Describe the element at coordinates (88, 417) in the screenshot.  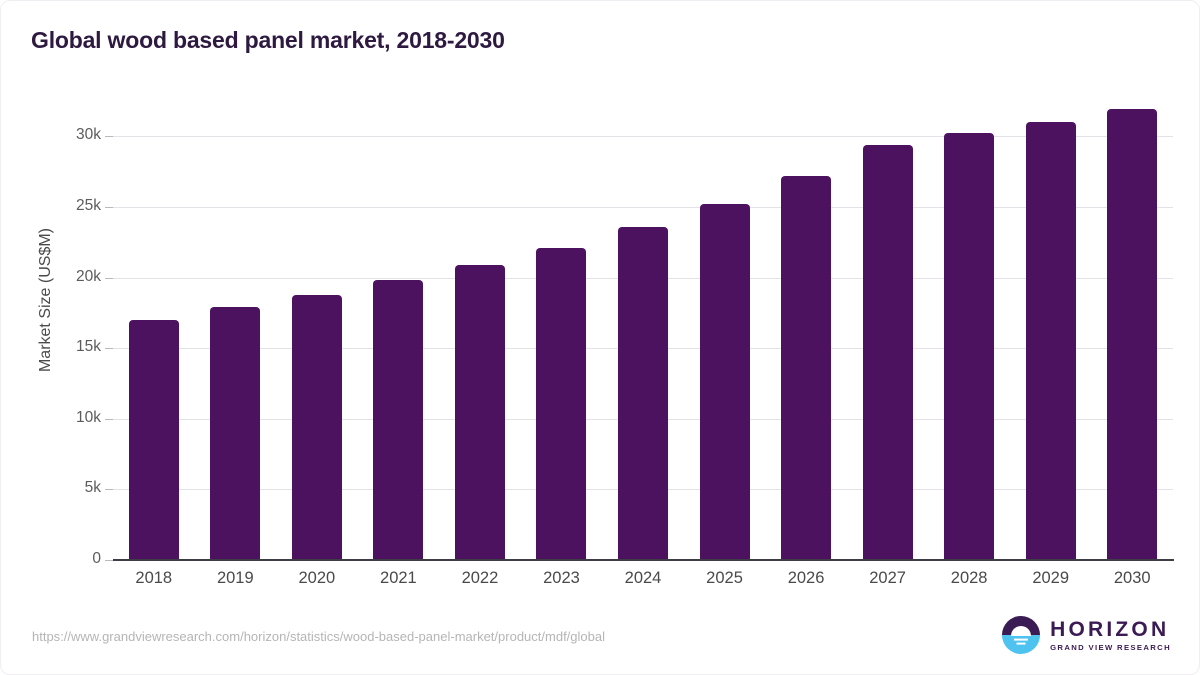
I see `y-axis-tick-label: 10k` at that location.